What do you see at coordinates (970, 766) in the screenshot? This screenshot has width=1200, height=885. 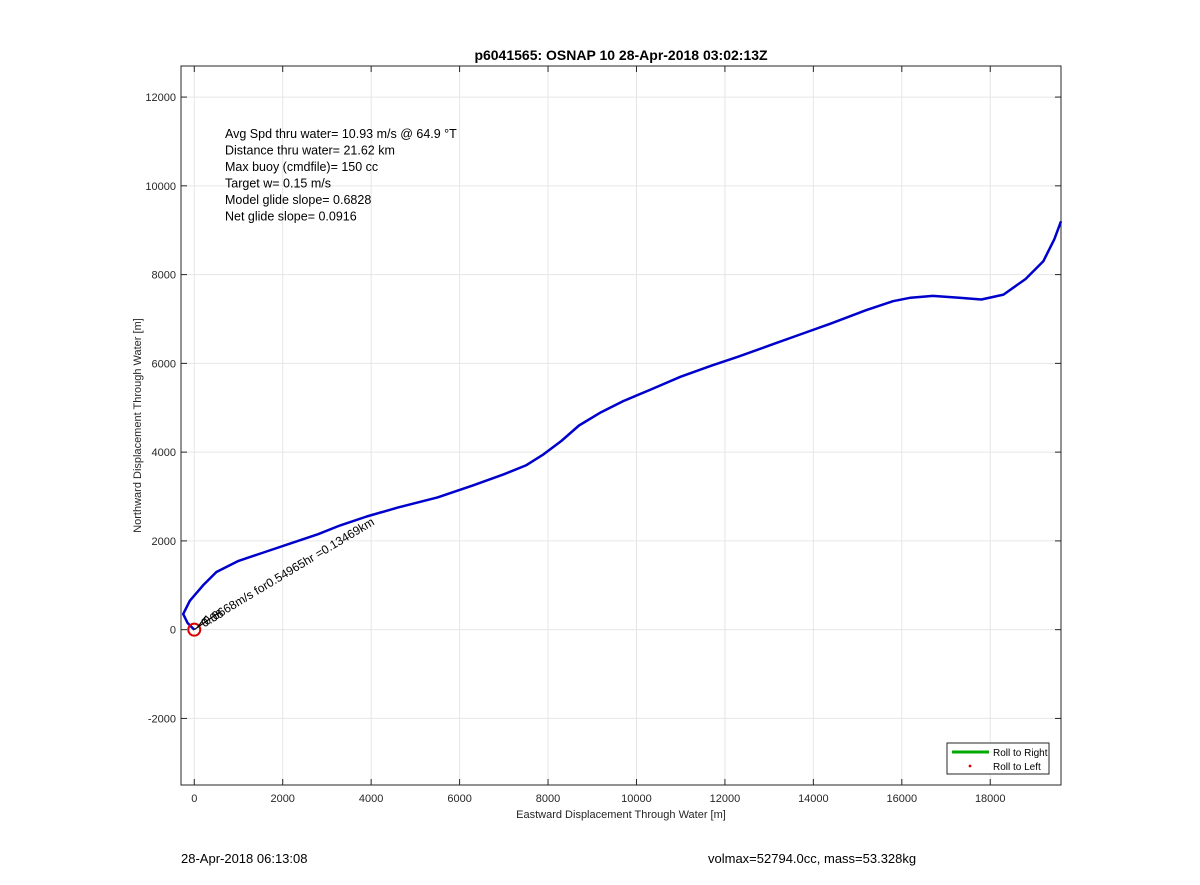 I see `legend-swatch-dot` at bounding box center [970, 766].